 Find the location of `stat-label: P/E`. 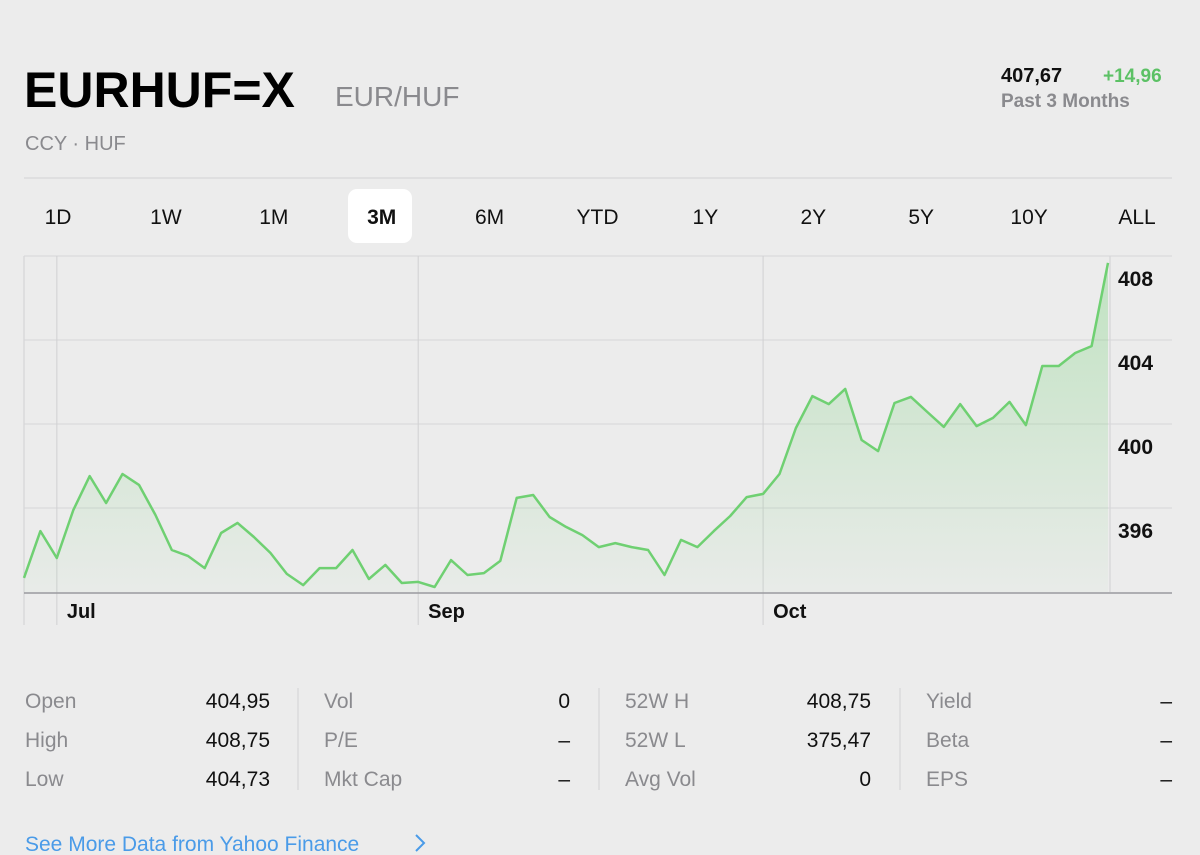

stat-label: P/E is located at coordinates (341, 740).